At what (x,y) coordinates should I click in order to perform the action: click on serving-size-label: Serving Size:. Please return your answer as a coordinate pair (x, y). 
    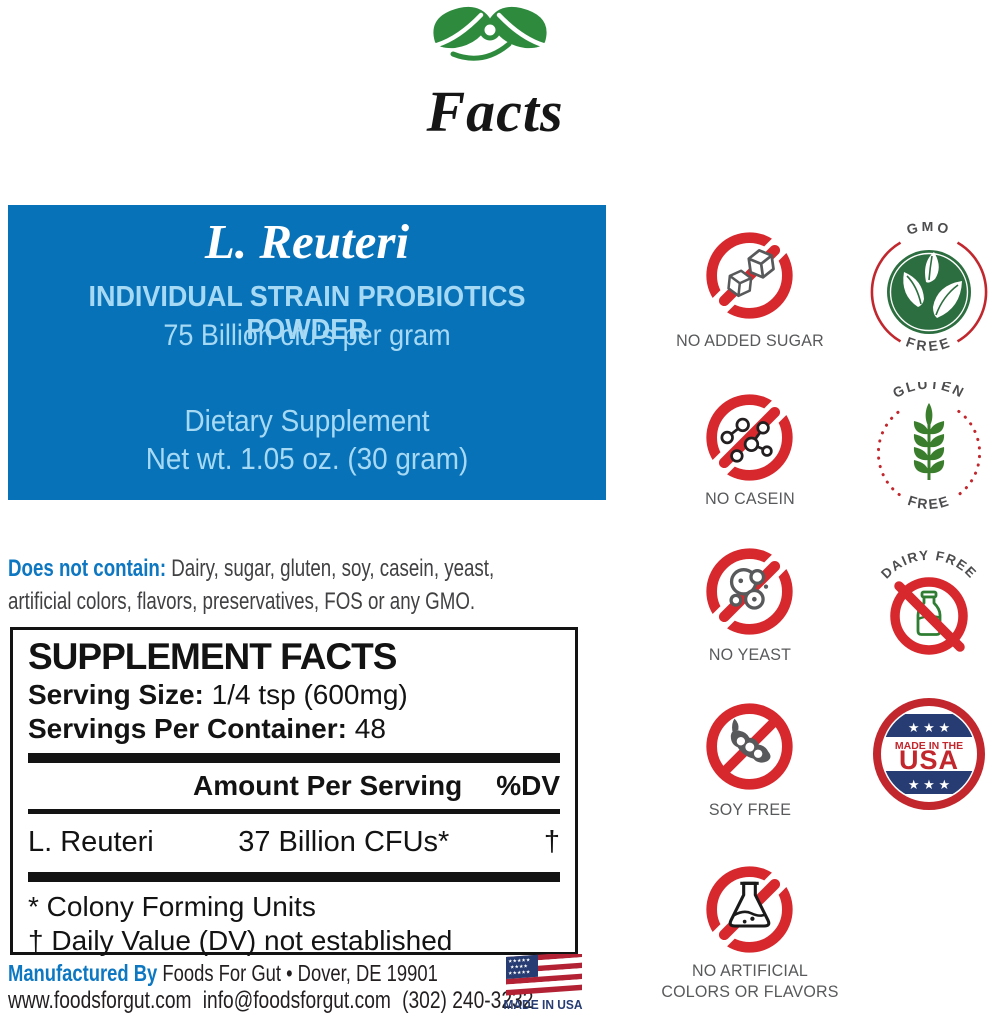
    Looking at the image, I should click on (116, 694).